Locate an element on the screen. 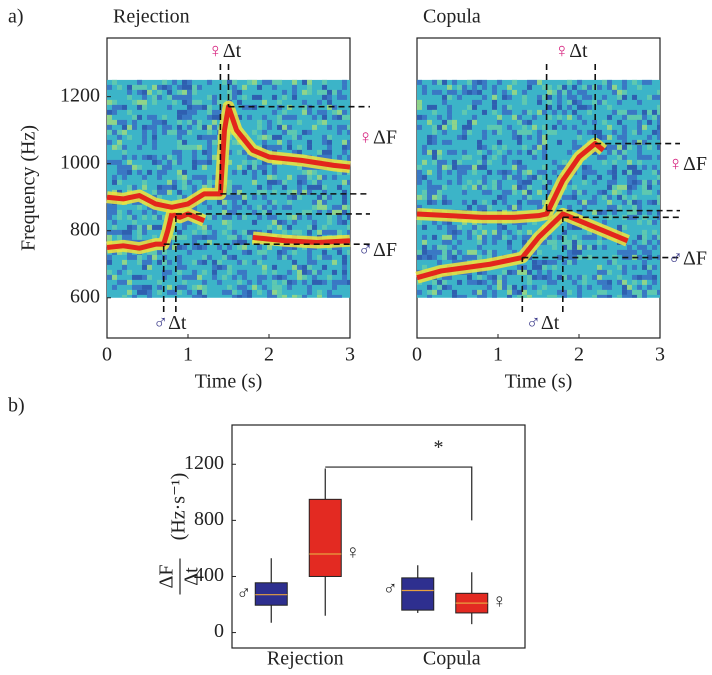 Image resolution: width=712 pixels, height=675 pixels. x-axis-label: Time (s) is located at coordinates (229, 382).